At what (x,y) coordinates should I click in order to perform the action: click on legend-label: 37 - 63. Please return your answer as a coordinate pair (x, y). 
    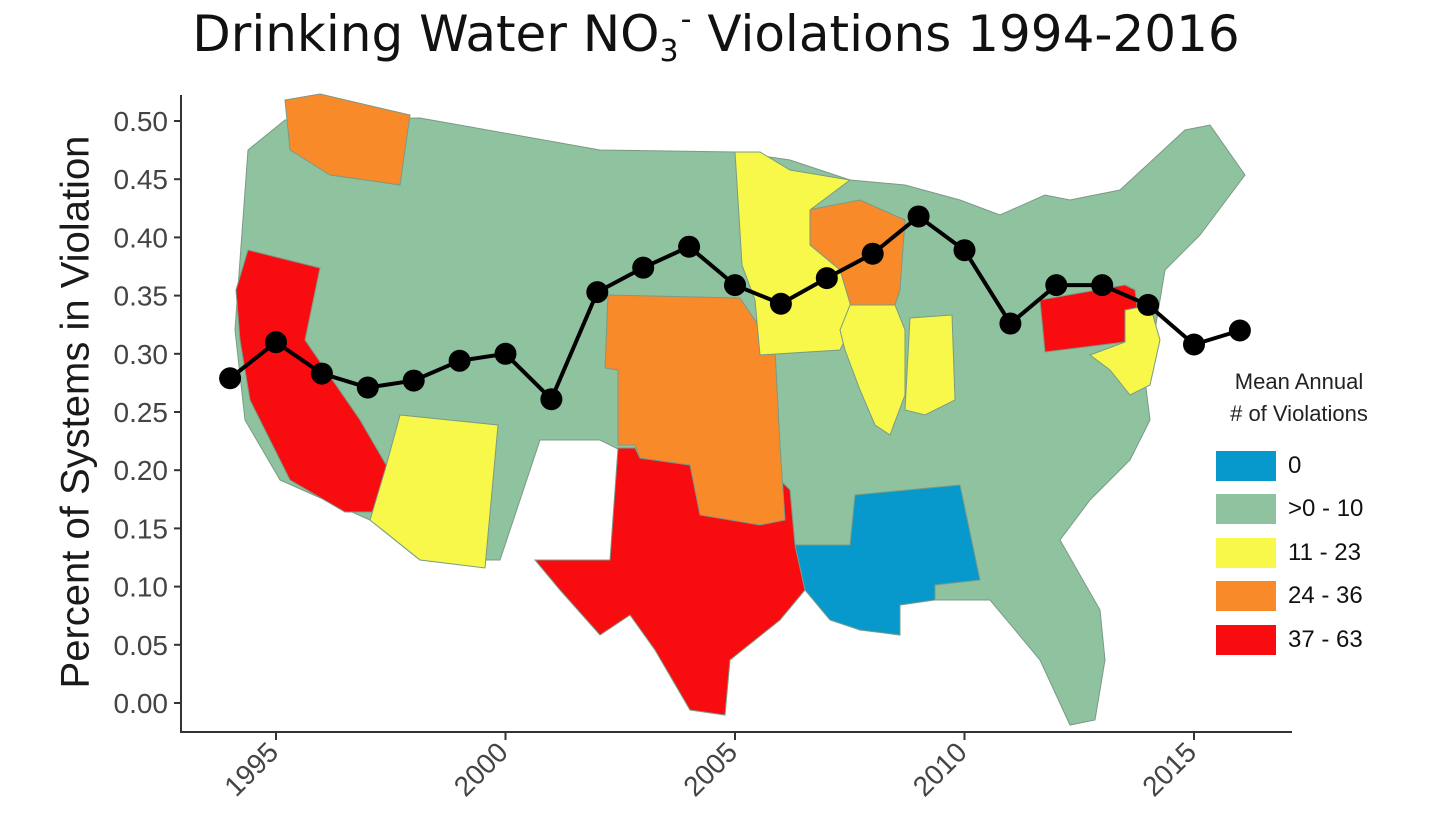
    Looking at the image, I should click on (1325, 639).